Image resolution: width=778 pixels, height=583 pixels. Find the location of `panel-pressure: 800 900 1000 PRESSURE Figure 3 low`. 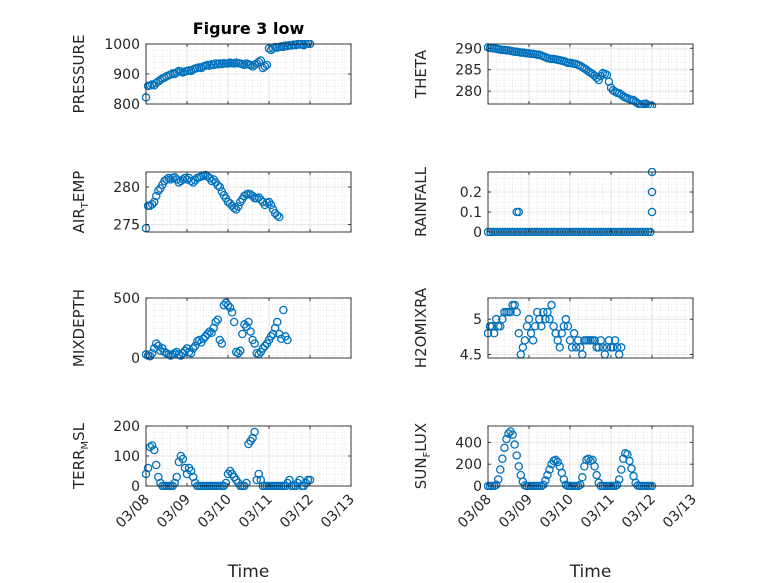

panel-pressure: 800 900 1000 PRESSURE Figure 3 low is located at coordinates (211, 66).